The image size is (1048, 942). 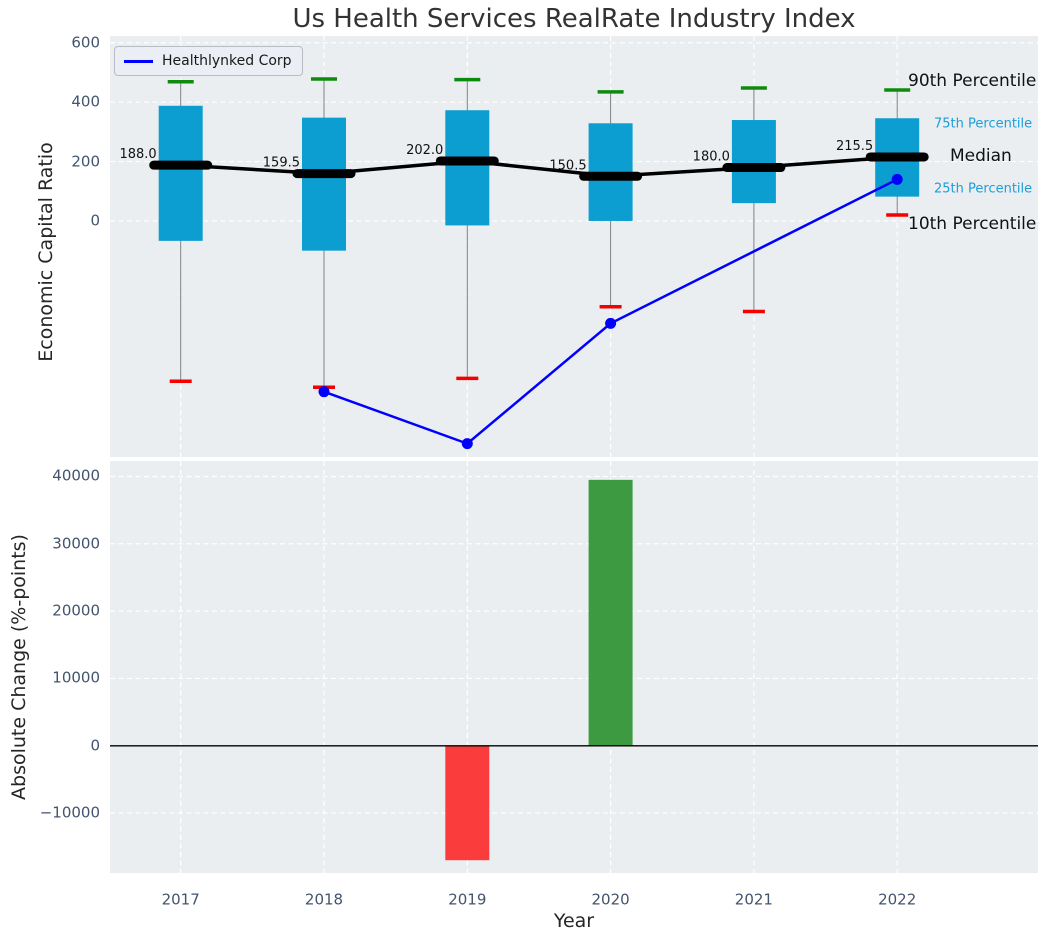 What do you see at coordinates (137, 154) in the screenshot?
I see `median-value-label: 188.0` at bounding box center [137, 154].